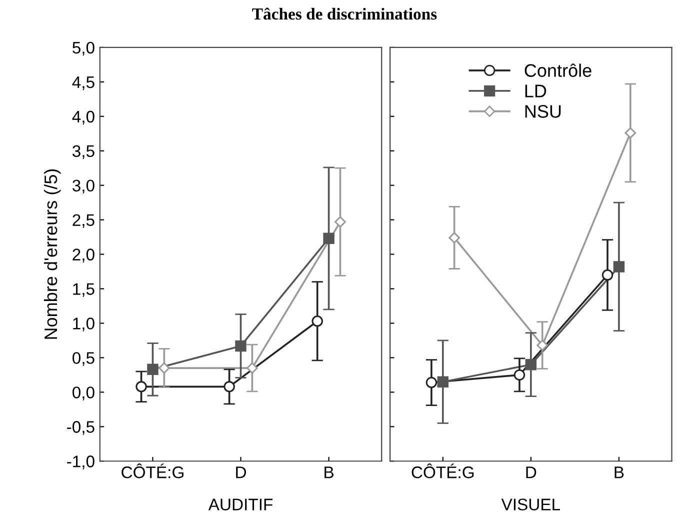 The height and width of the screenshot is (527, 689). Describe the element at coordinates (535, 91) in the screenshot. I see `legend-label: LD` at that location.